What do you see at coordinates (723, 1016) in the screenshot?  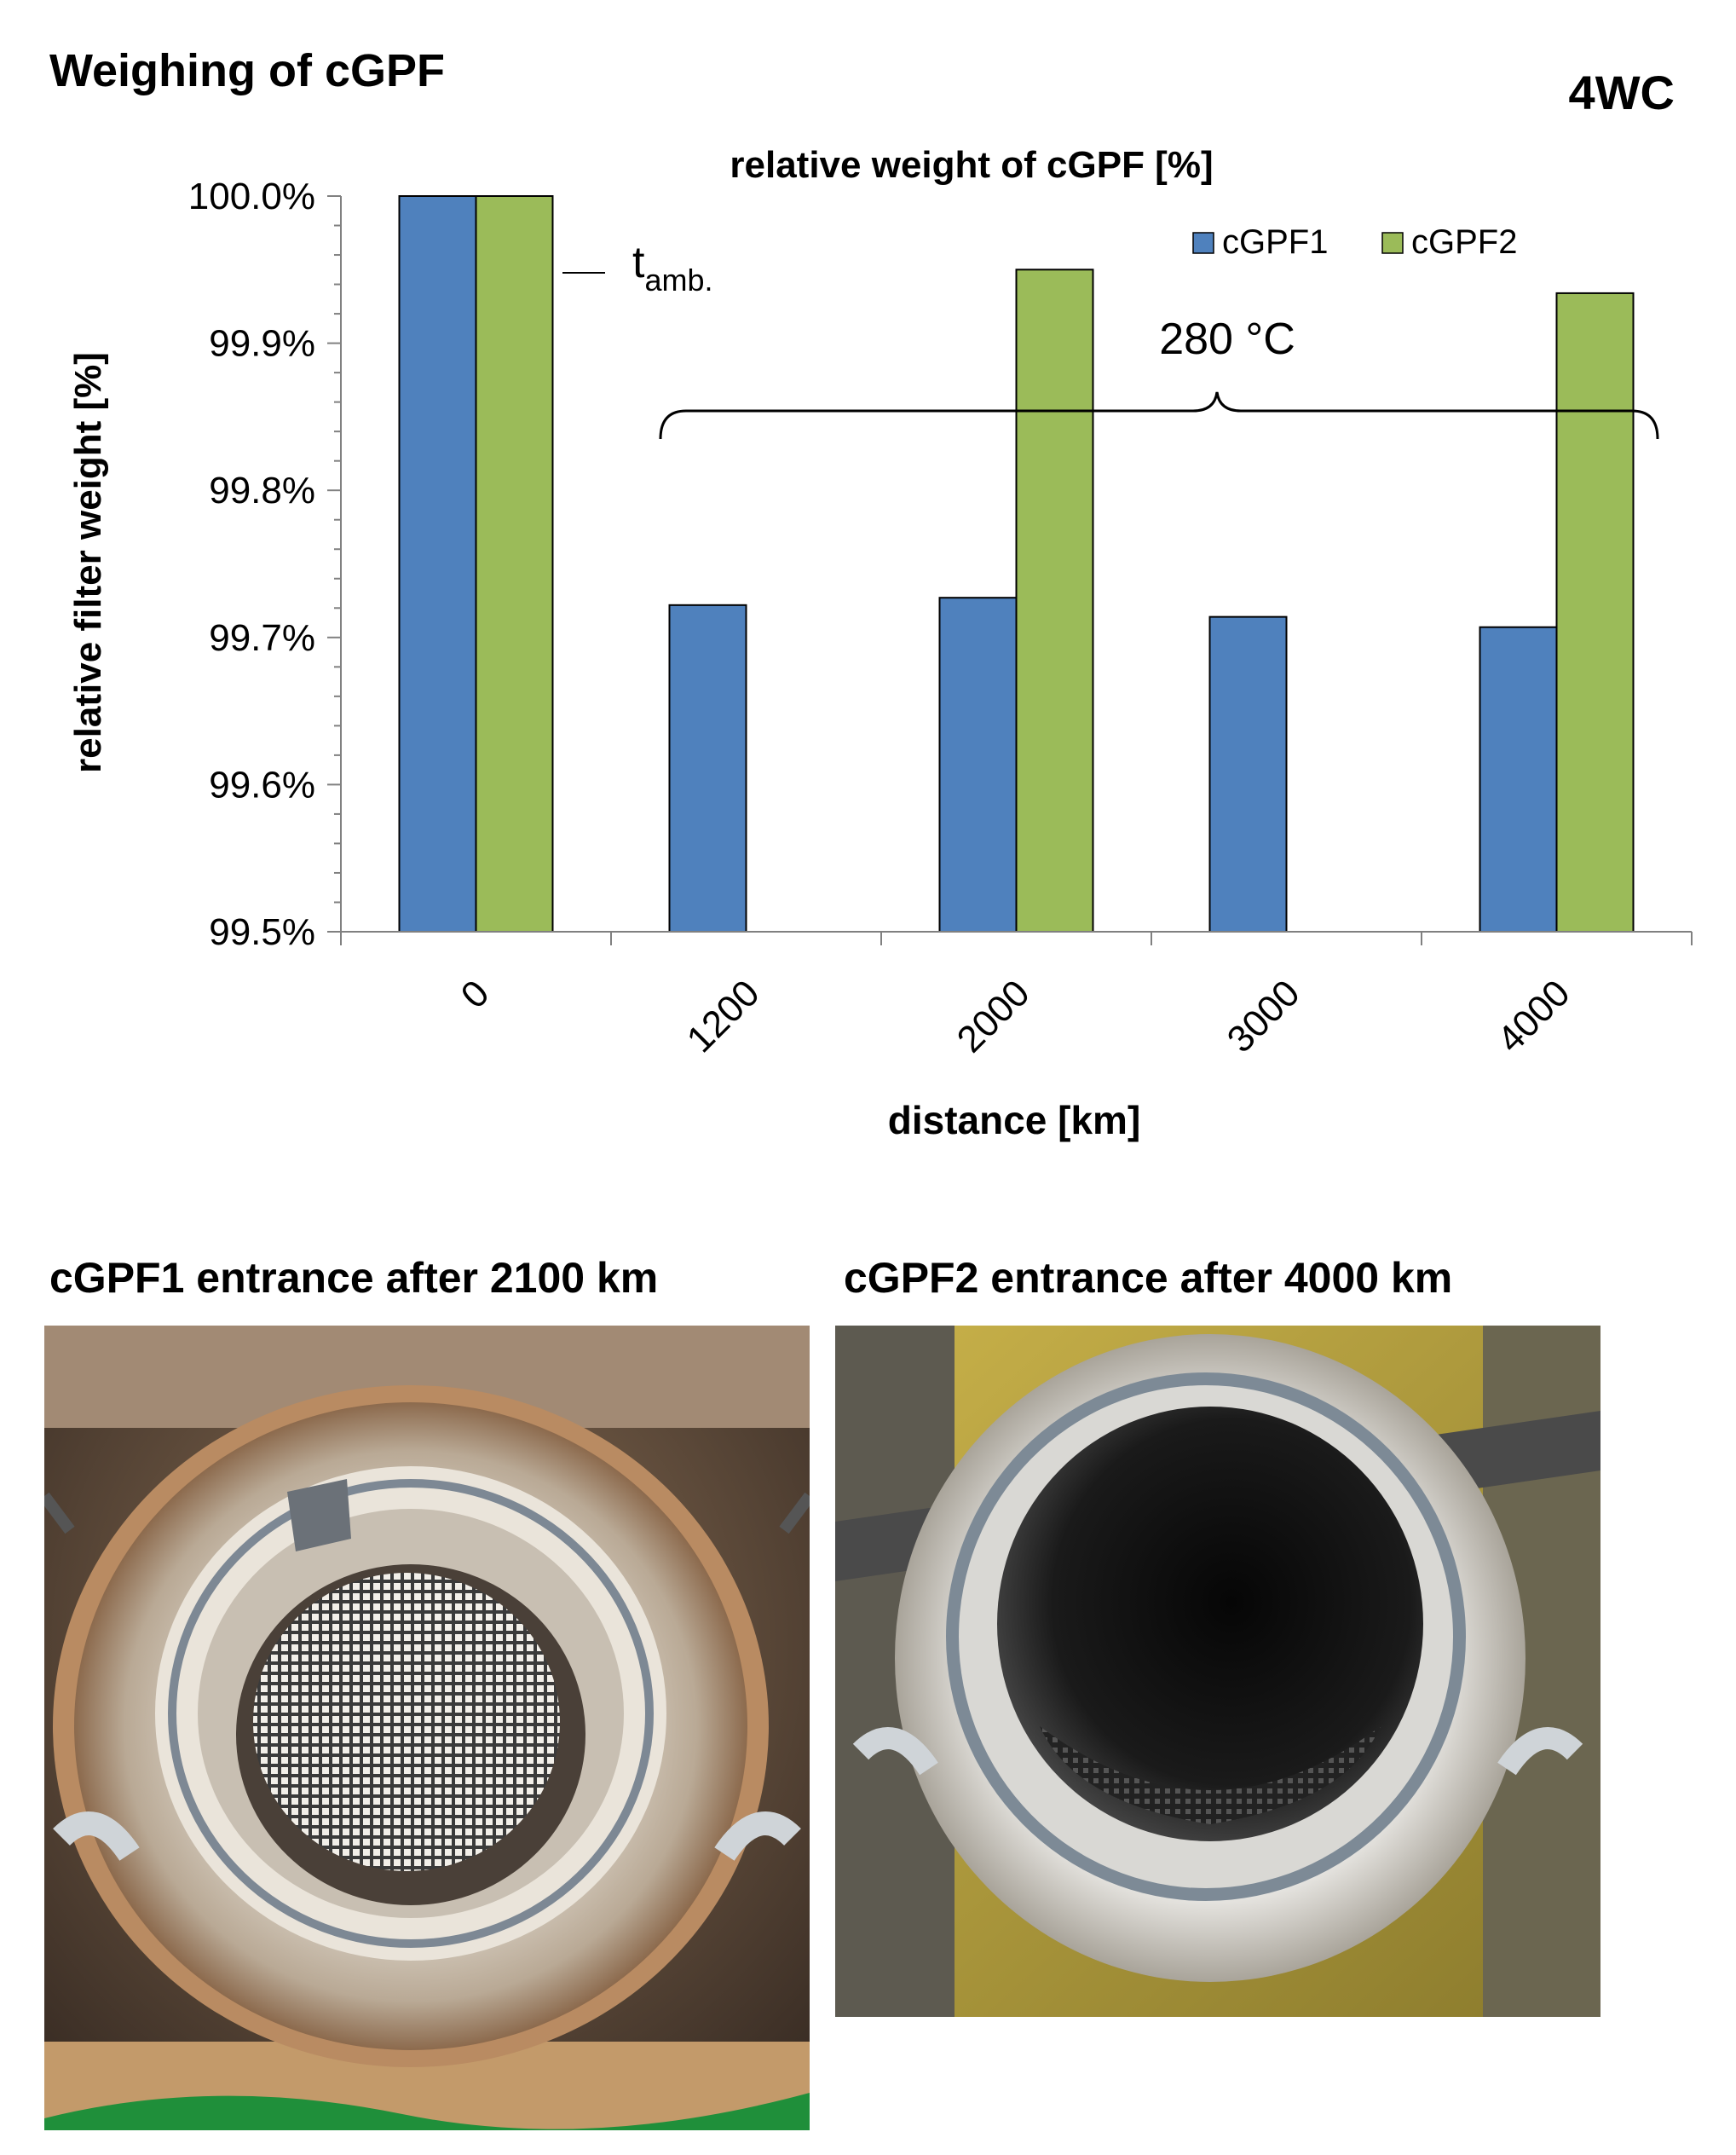 I see `x-tick-label: 1200` at bounding box center [723, 1016].